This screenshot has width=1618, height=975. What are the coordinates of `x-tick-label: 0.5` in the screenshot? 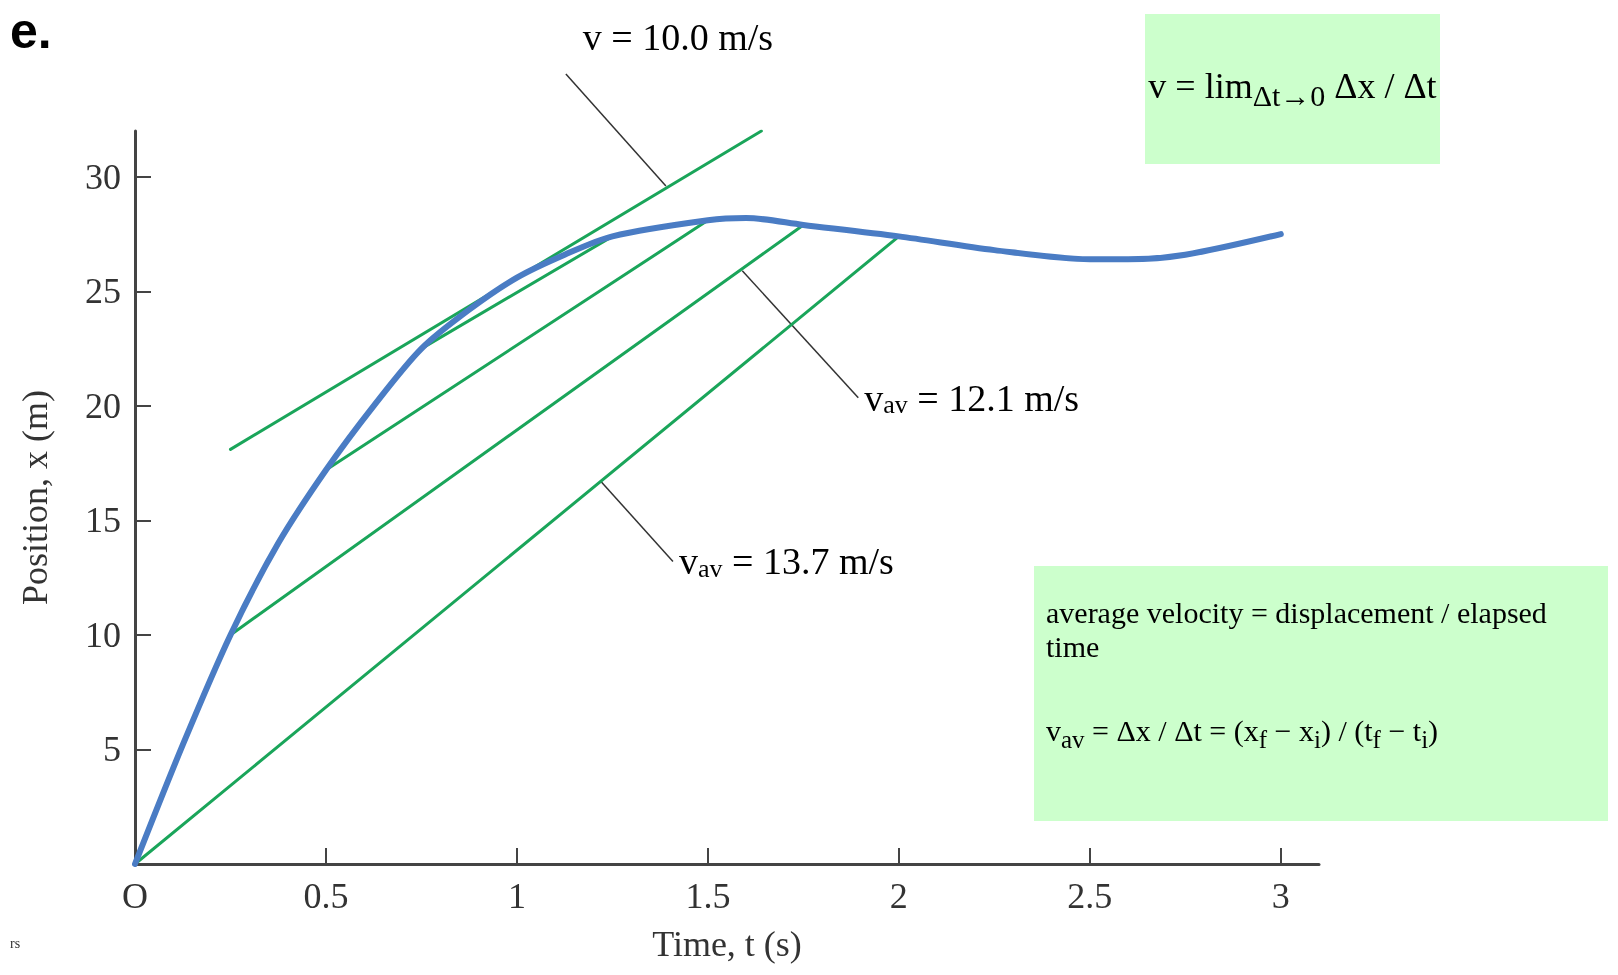 It's located at (326, 896).